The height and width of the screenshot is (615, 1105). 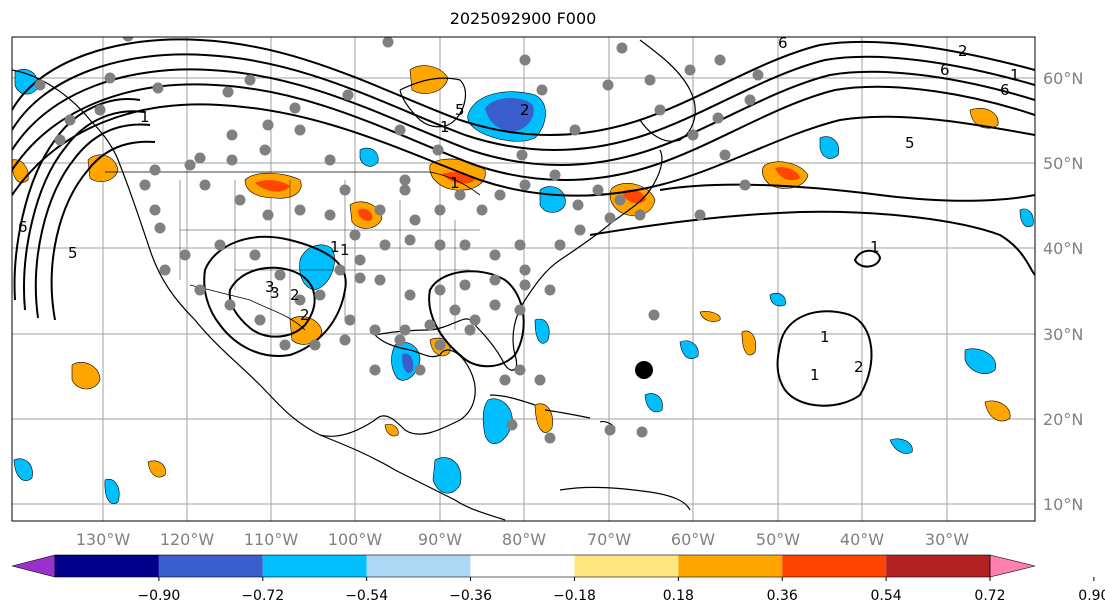 I want to click on west-coast-contour, so click(x=92, y=221).